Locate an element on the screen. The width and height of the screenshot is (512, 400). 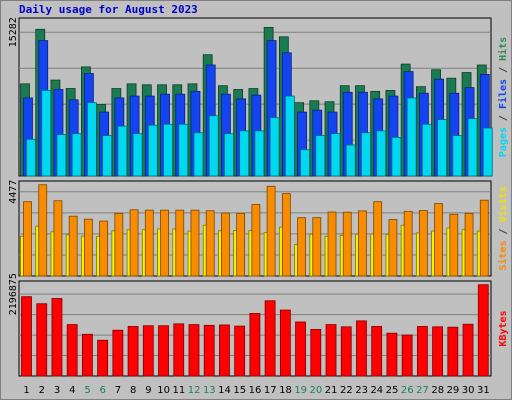
legend-item-middle-1: / is located at coordinates (503, 231).